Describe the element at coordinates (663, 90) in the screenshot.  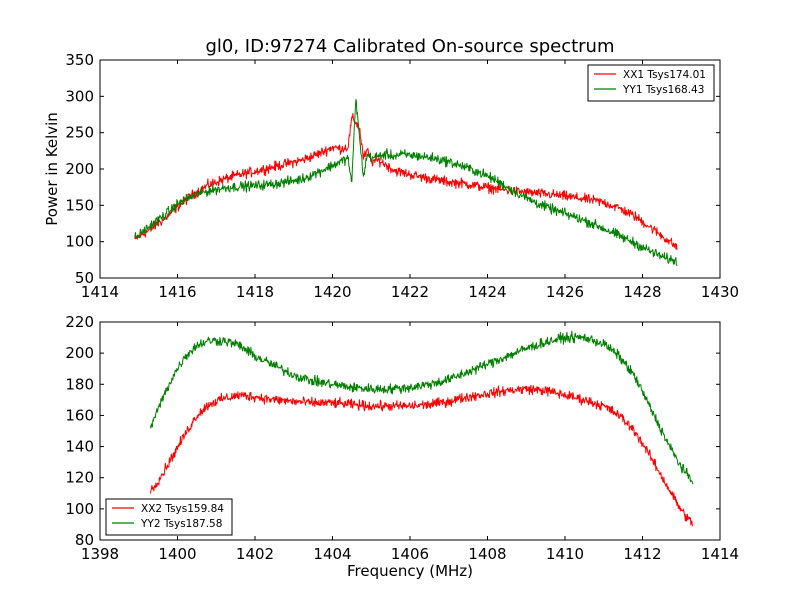
I see `legend-label-yy1: YY1 Tsys168.43` at that location.